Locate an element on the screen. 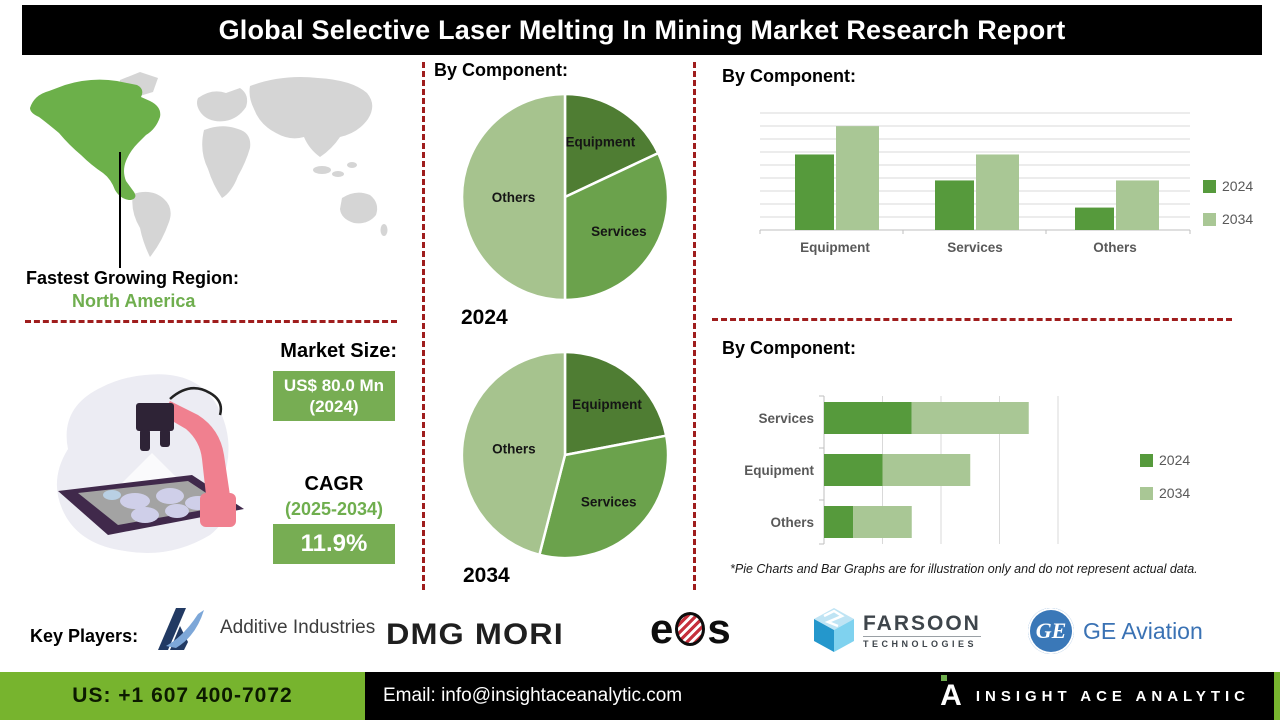 The image size is (1280, 720). pie-2024-year: 2024 is located at coordinates (484, 317).